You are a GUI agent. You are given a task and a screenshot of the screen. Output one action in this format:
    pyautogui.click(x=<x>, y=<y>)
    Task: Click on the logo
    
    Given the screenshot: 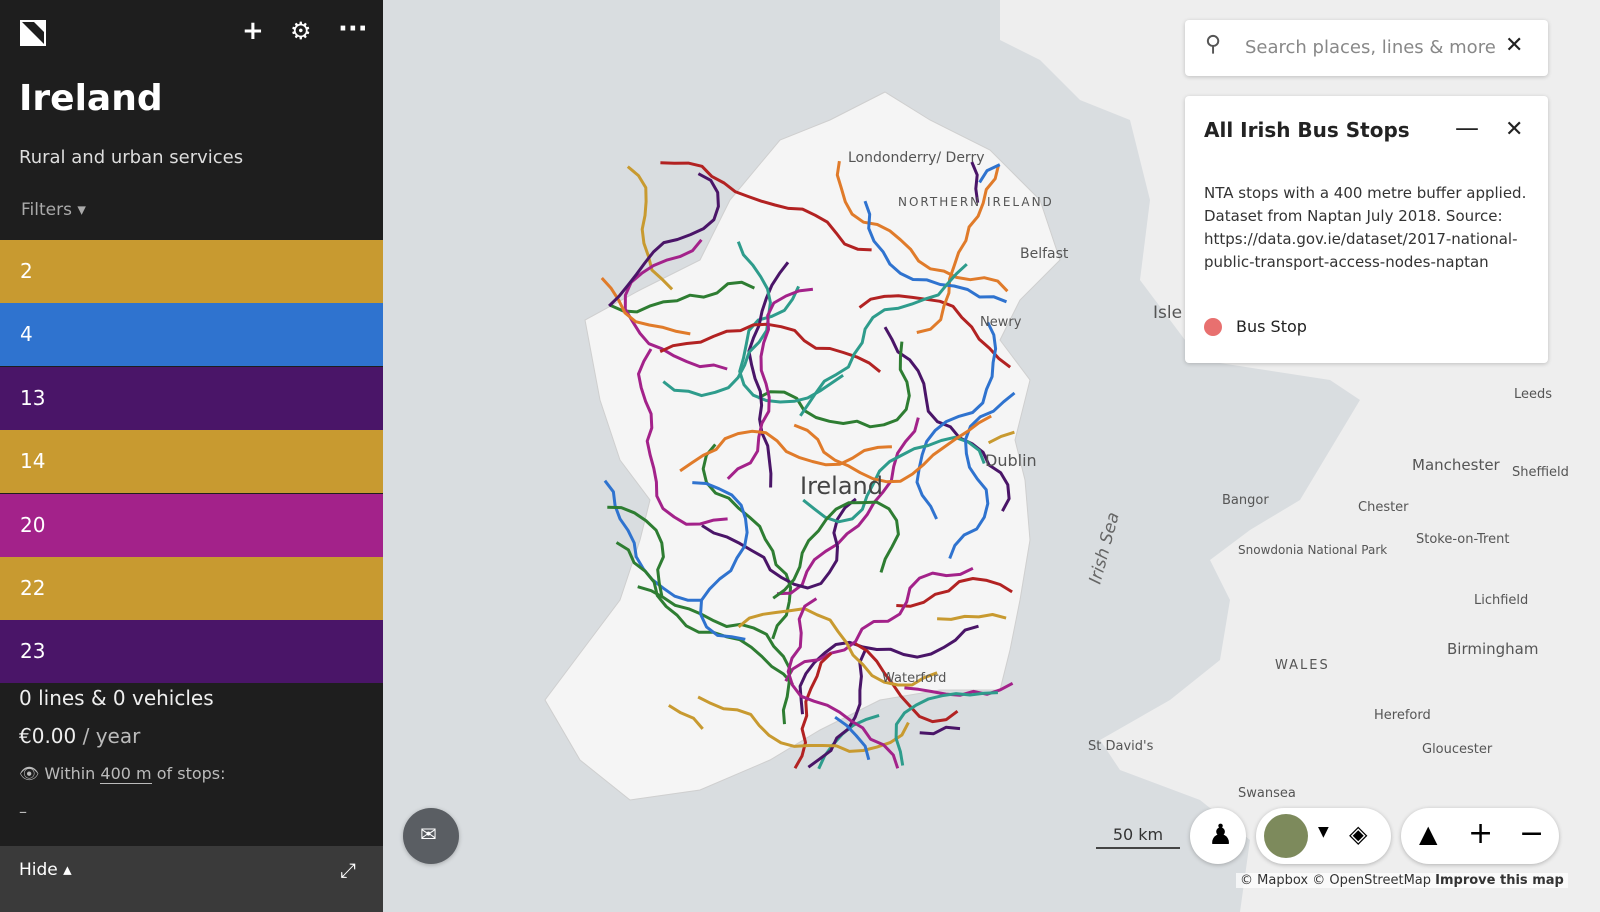 What is the action you would take?
    pyautogui.click(x=33, y=33)
    